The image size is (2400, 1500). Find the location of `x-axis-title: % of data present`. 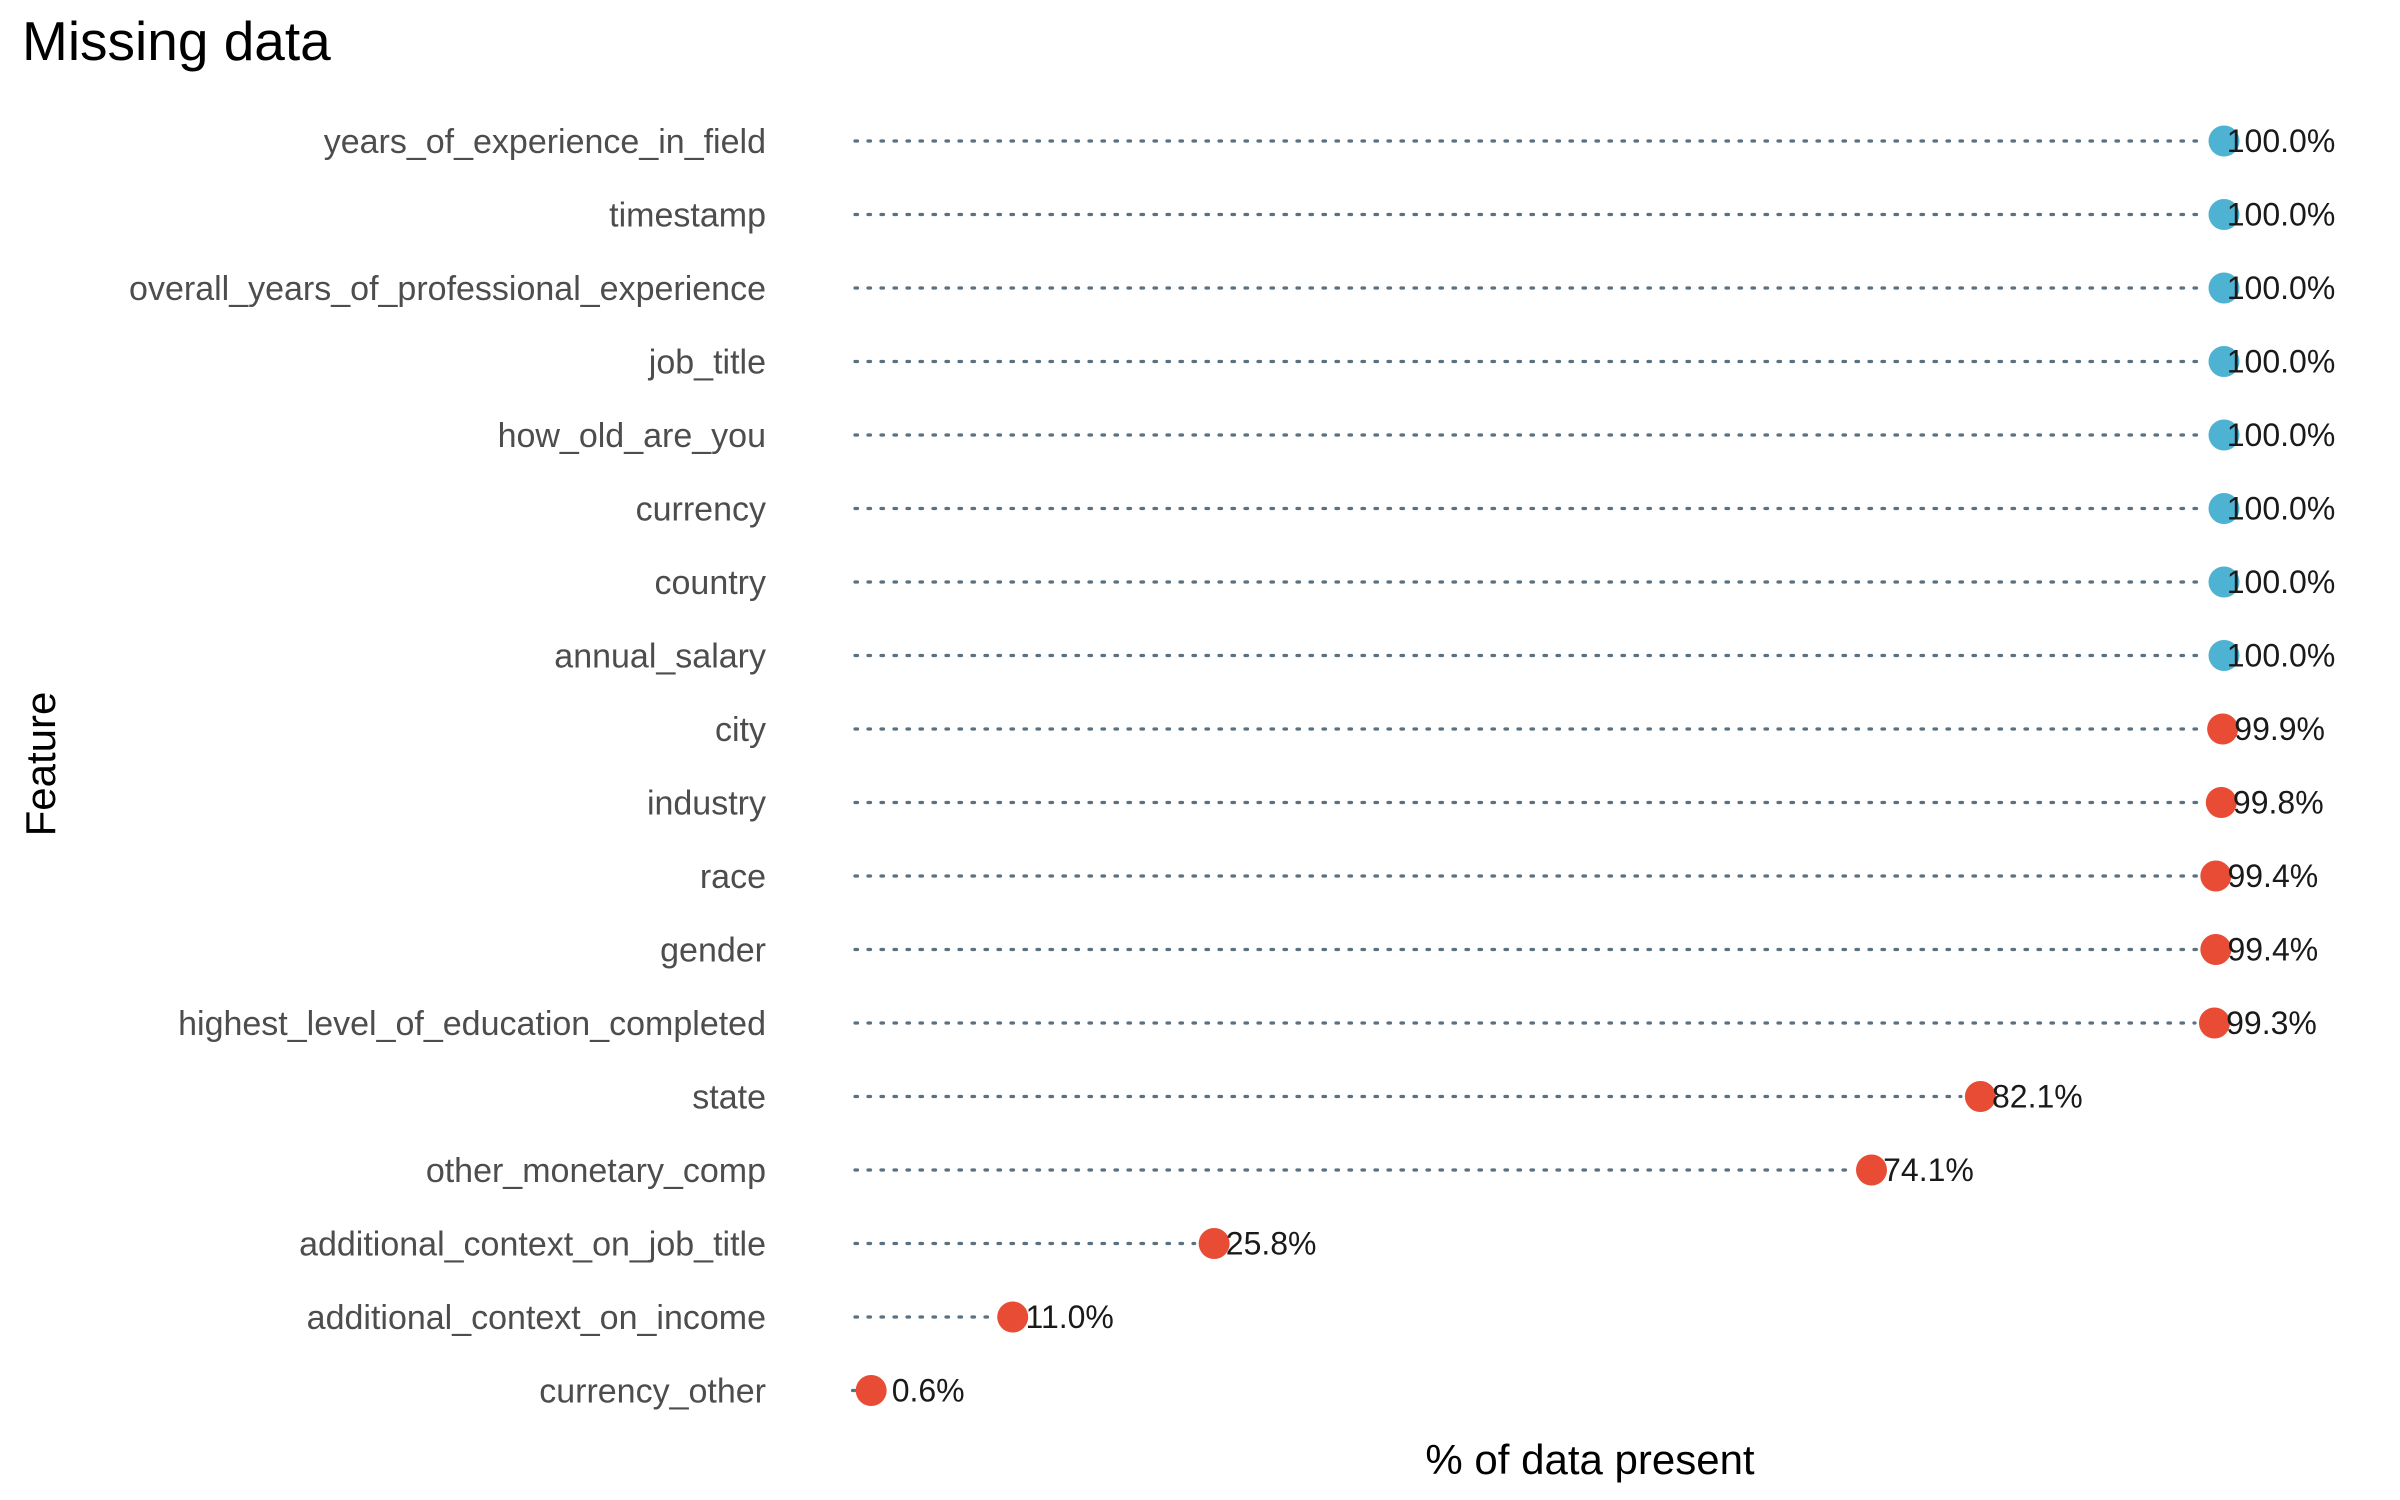

x-axis-title: % of data present is located at coordinates (1590, 1459).